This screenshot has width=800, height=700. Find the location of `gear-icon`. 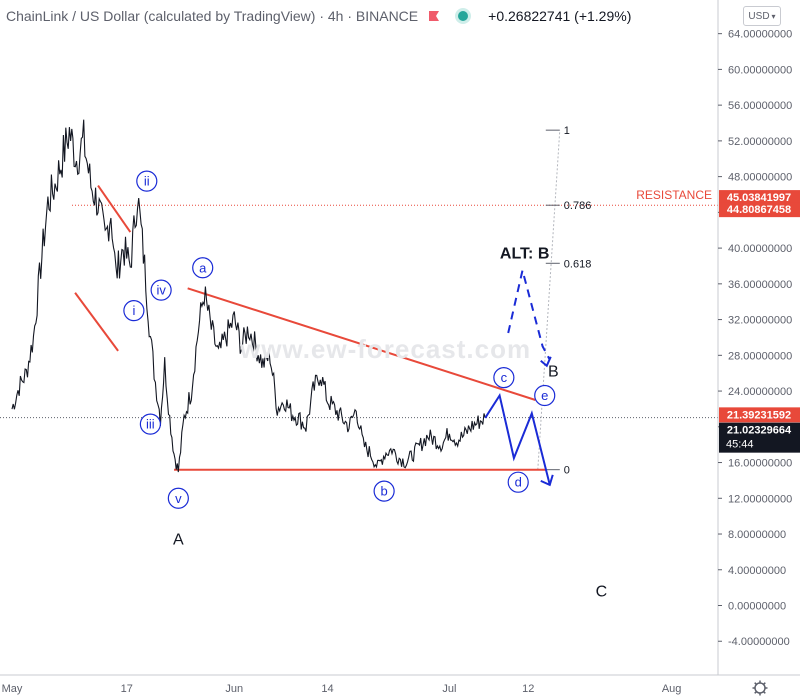

gear-icon is located at coordinates (760, 688).